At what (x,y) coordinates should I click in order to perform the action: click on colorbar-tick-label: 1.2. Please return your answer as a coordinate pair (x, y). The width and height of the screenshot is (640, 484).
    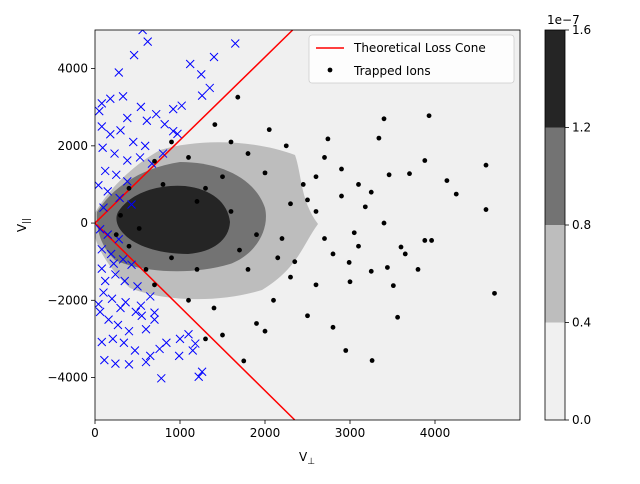
    Looking at the image, I should click on (581, 128).